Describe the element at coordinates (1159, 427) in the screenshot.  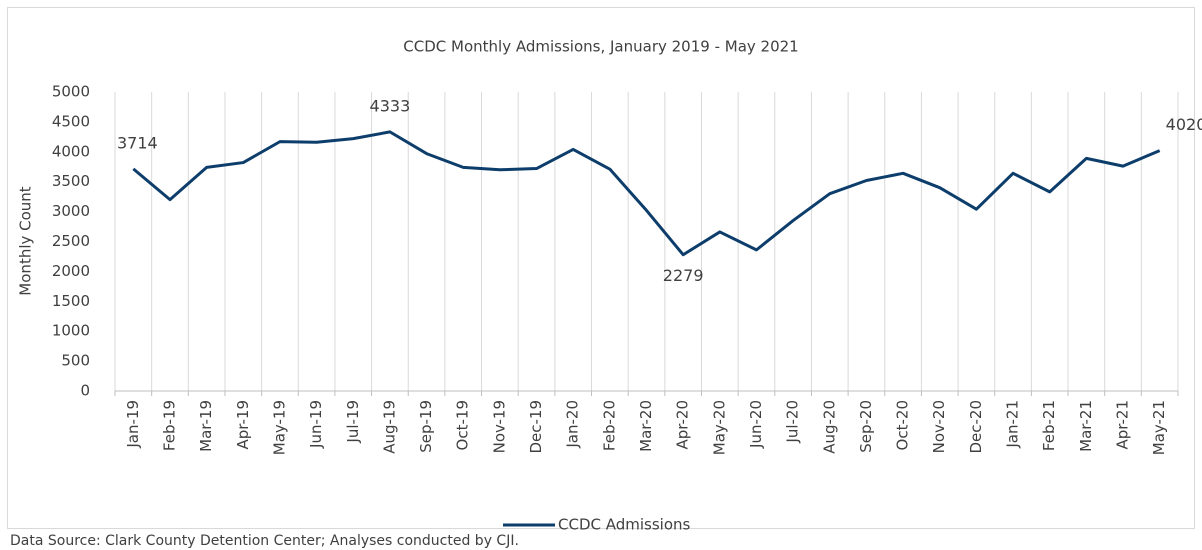
I see `x-tick-label: May-21` at that location.